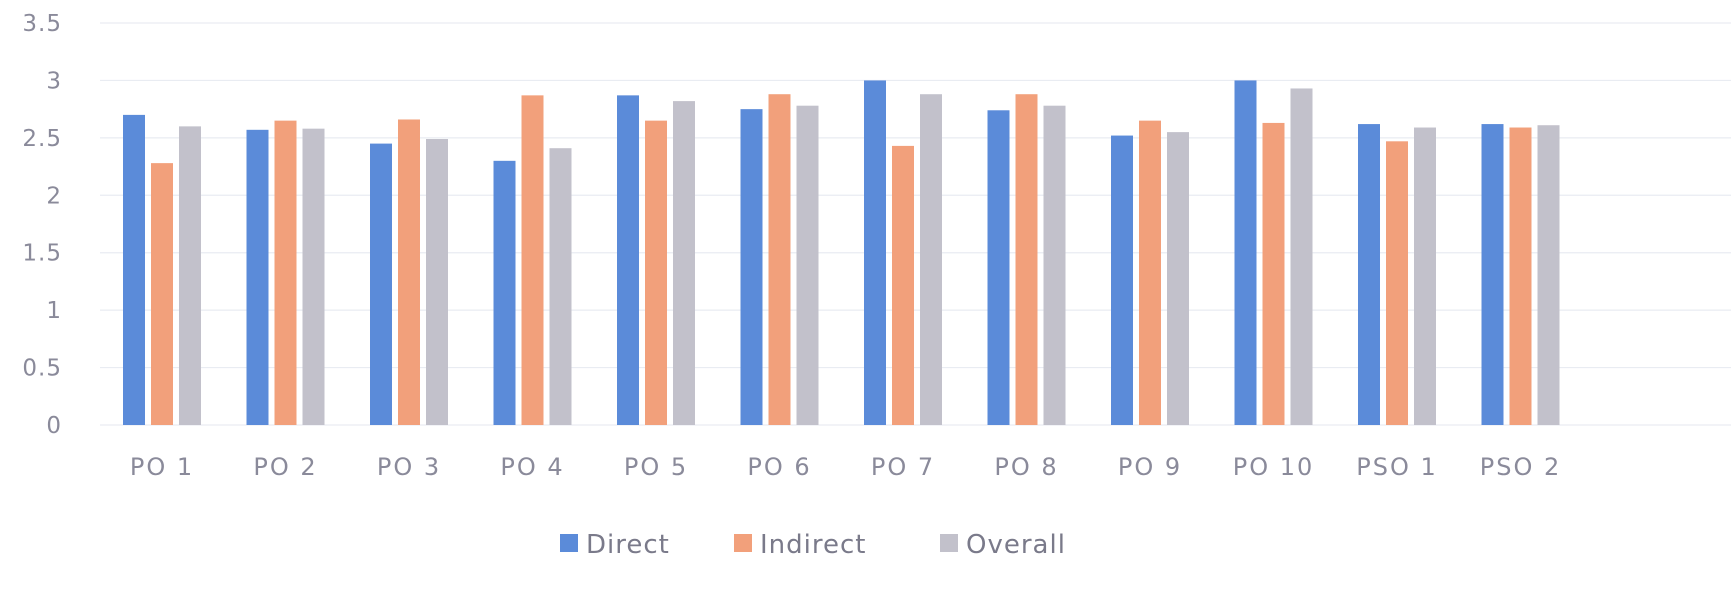 This screenshot has width=1731, height=598. Describe the element at coordinates (569, 543) in the screenshot. I see `legend-swatch-direct` at that location.